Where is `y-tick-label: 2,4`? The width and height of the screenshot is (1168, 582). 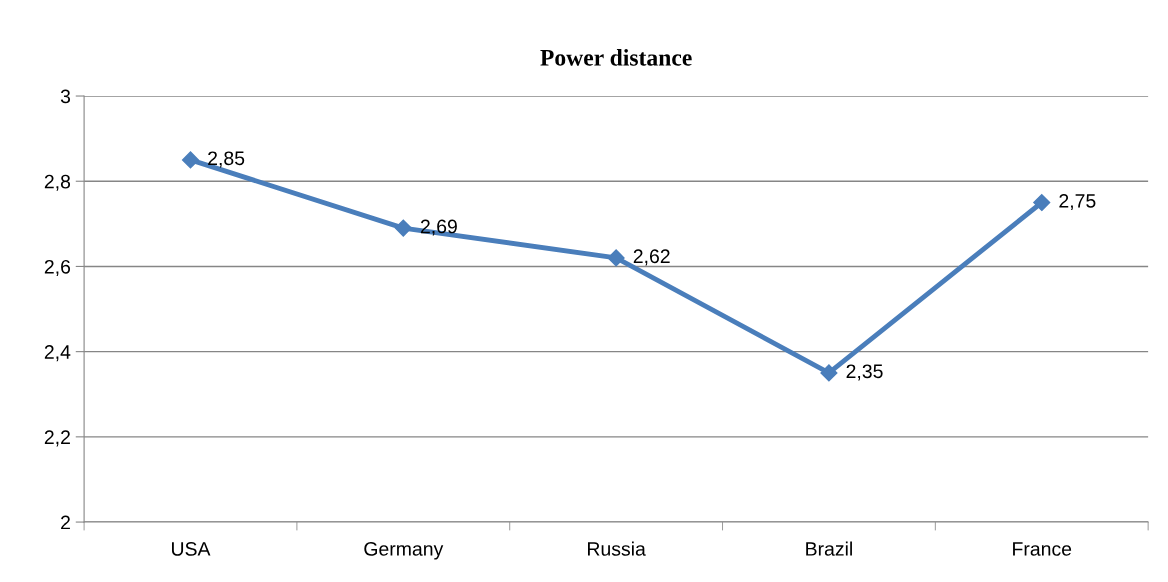
y-tick-label: 2,4 is located at coordinates (57, 353).